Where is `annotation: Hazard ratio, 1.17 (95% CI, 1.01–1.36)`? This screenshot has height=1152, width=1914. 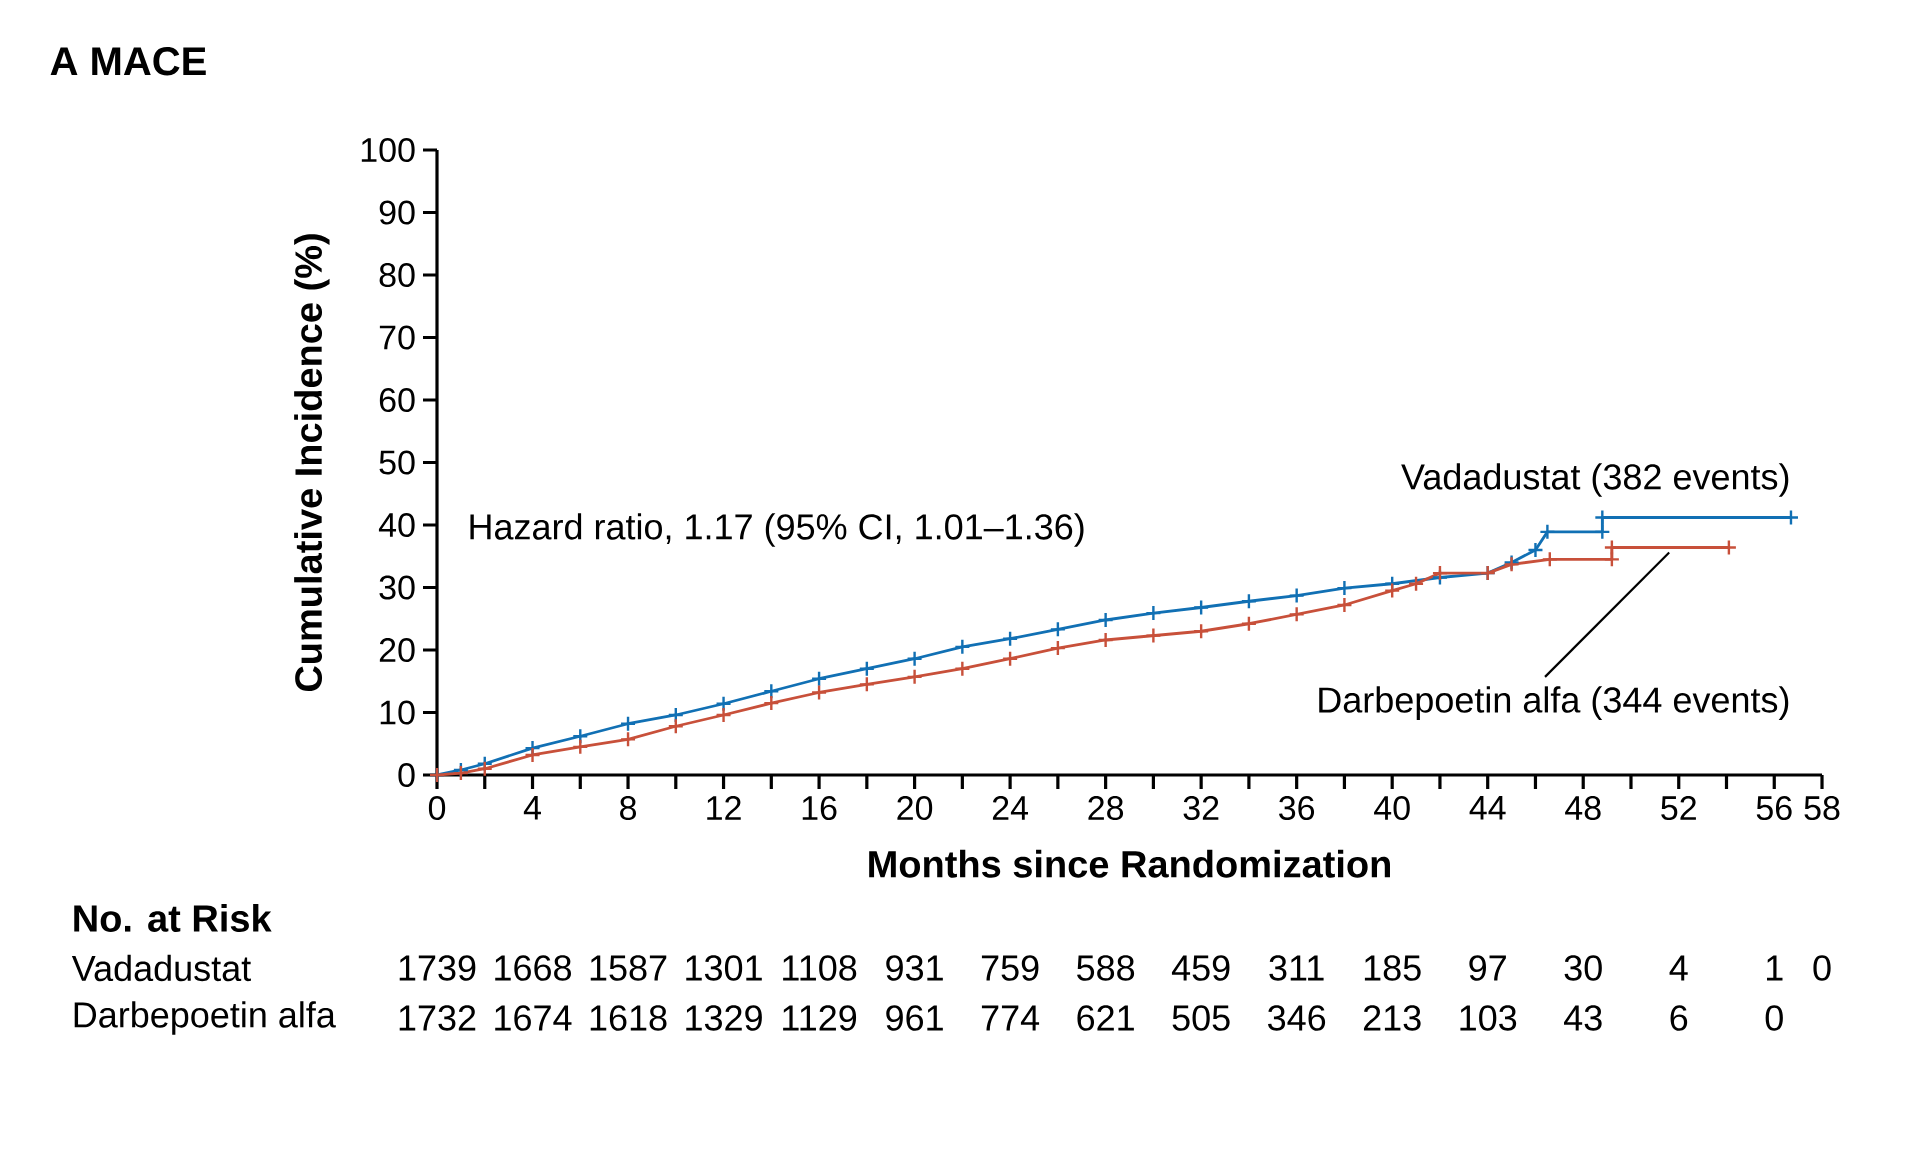
annotation: Hazard ratio, 1.17 (95% CI, 1.01–1.36) is located at coordinates (777, 530).